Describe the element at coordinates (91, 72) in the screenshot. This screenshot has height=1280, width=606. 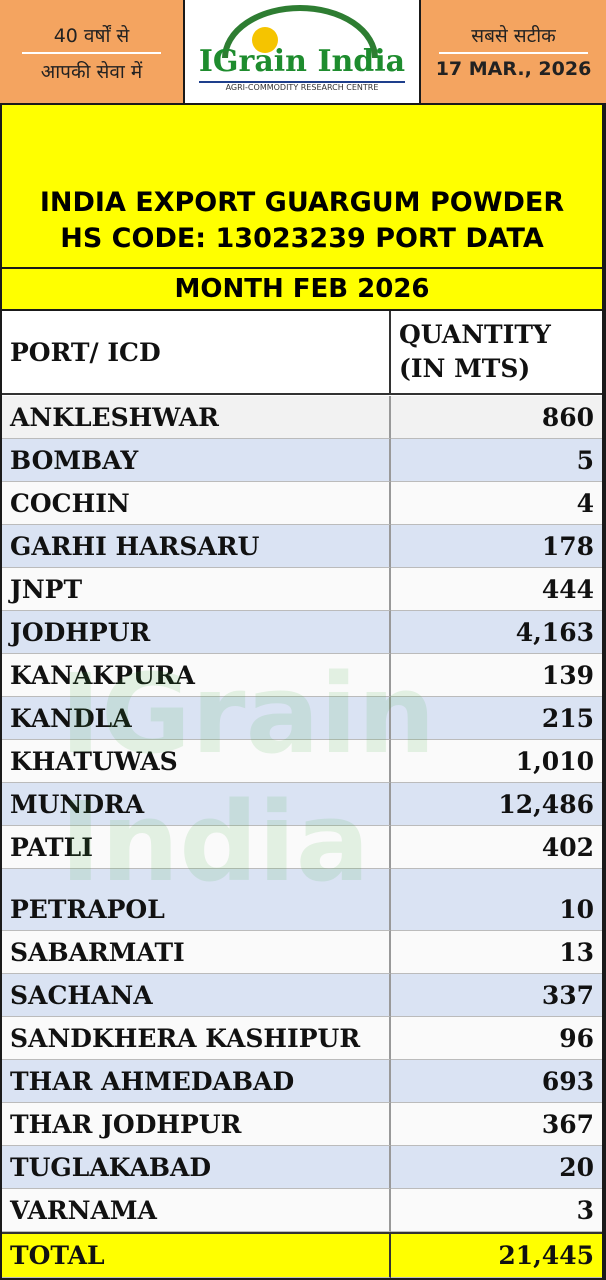
I see `left-line2: आपकी सेवा में` at that location.